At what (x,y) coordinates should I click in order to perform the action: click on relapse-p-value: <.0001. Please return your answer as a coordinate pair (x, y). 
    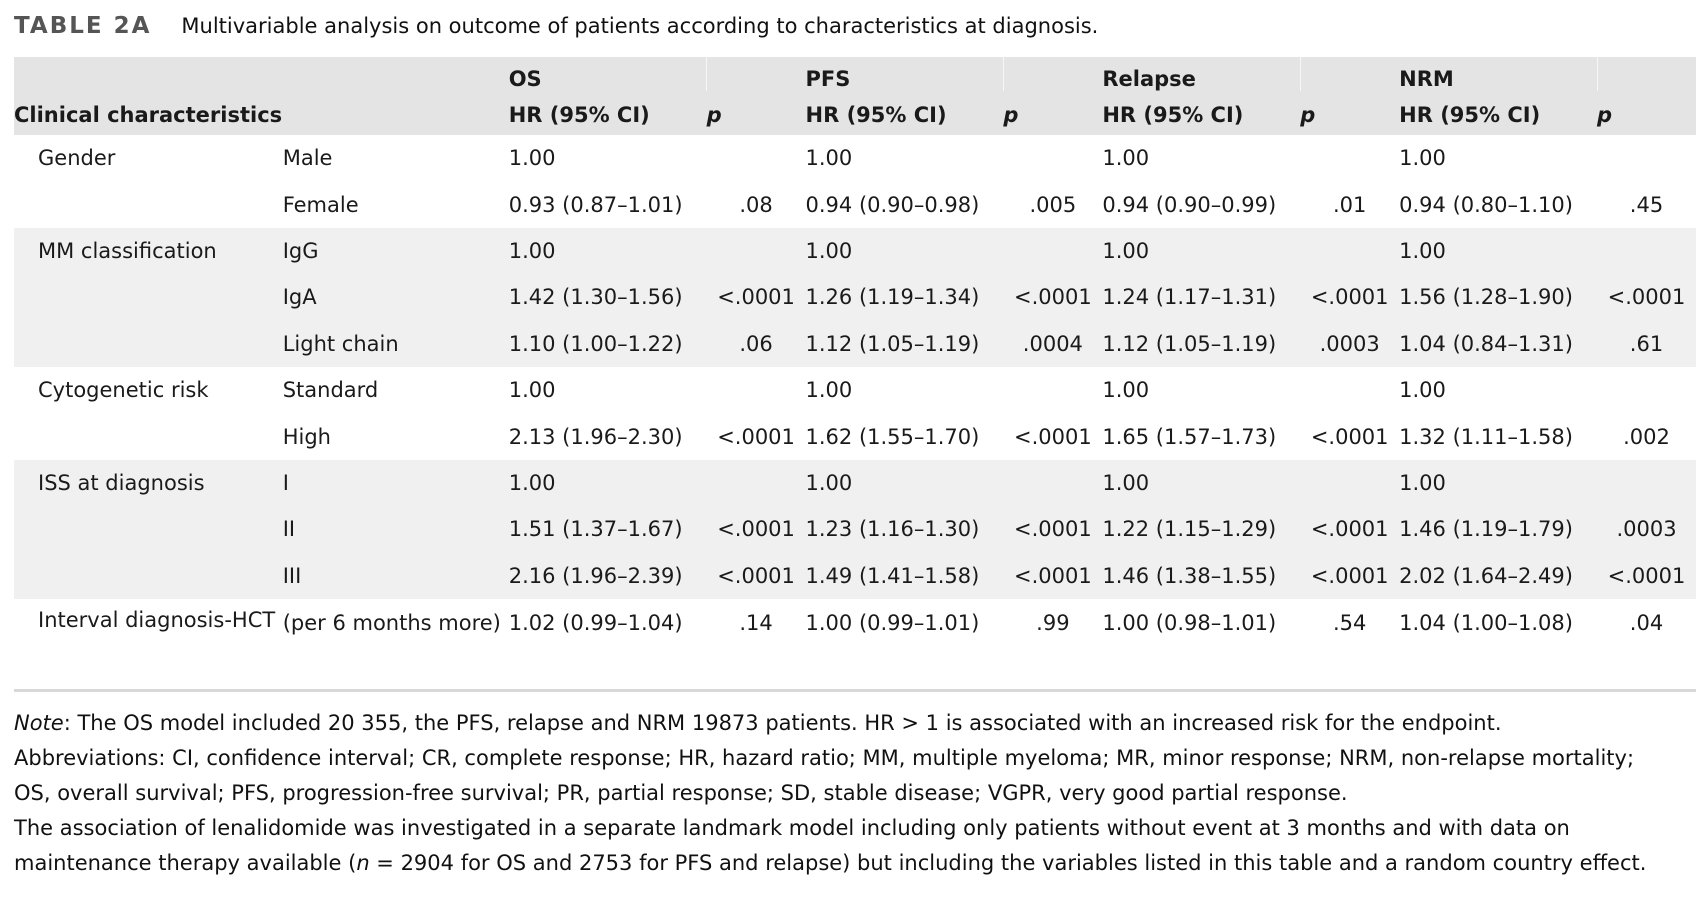
    Looking at the image, I should click on (1349, 575).